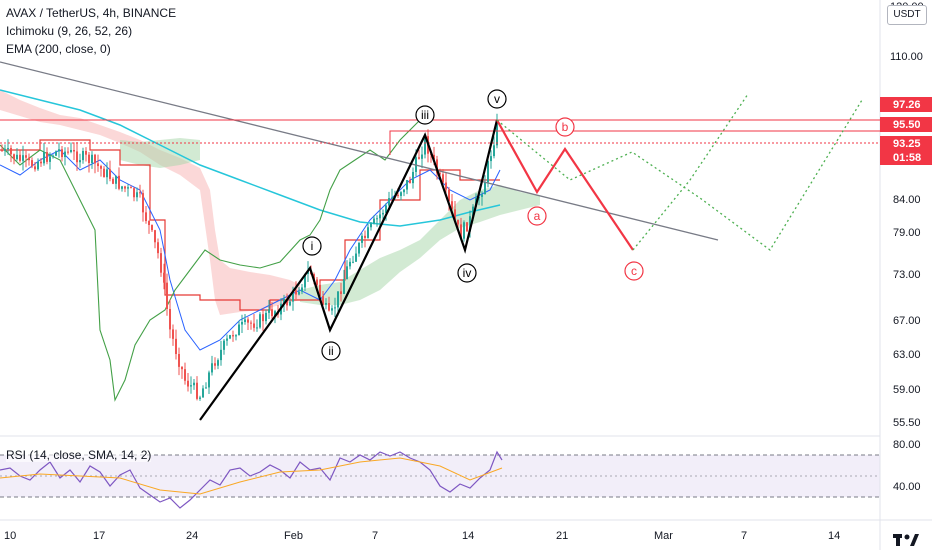 The width and height of the screenshot is (932, 550). I want to click on svg-text: ii, so click(330, 351).